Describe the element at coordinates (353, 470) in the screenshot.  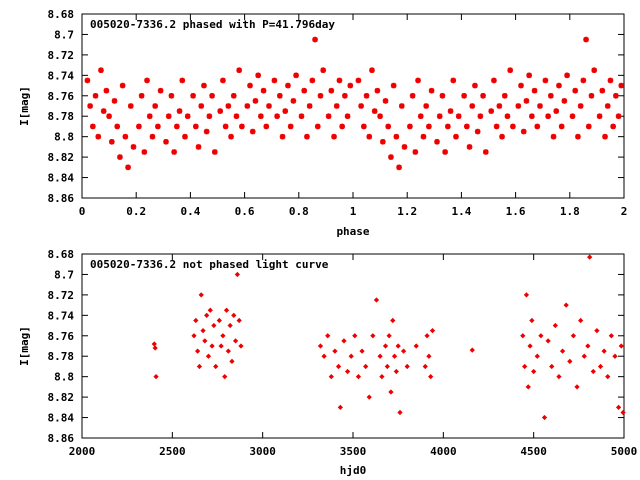
I see `x-axis-label: hjd0` at that location.